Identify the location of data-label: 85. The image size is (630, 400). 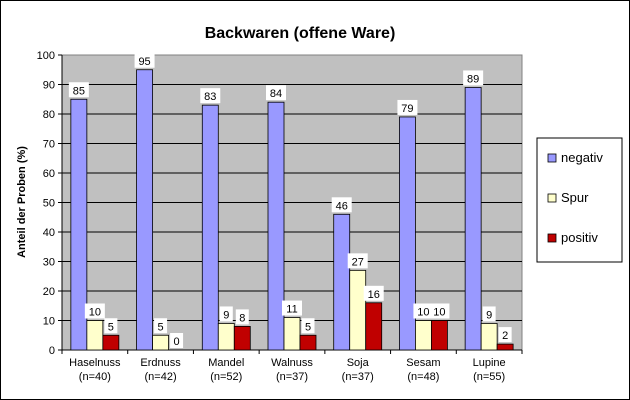
(79, 91).